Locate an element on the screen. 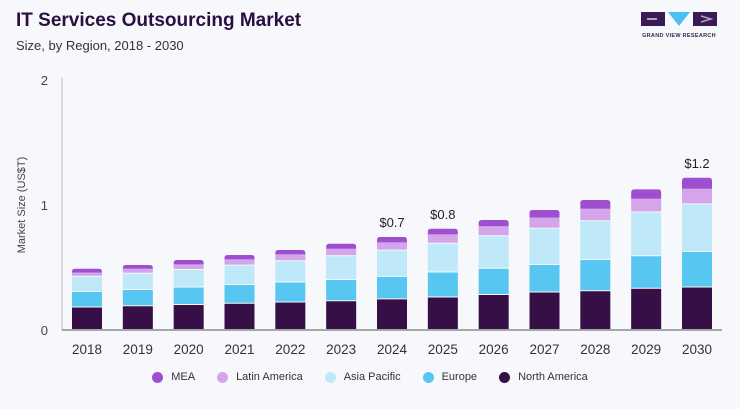 This screenshot has height=409, width=740. bar-2027 is located at coordinates (544, 269).